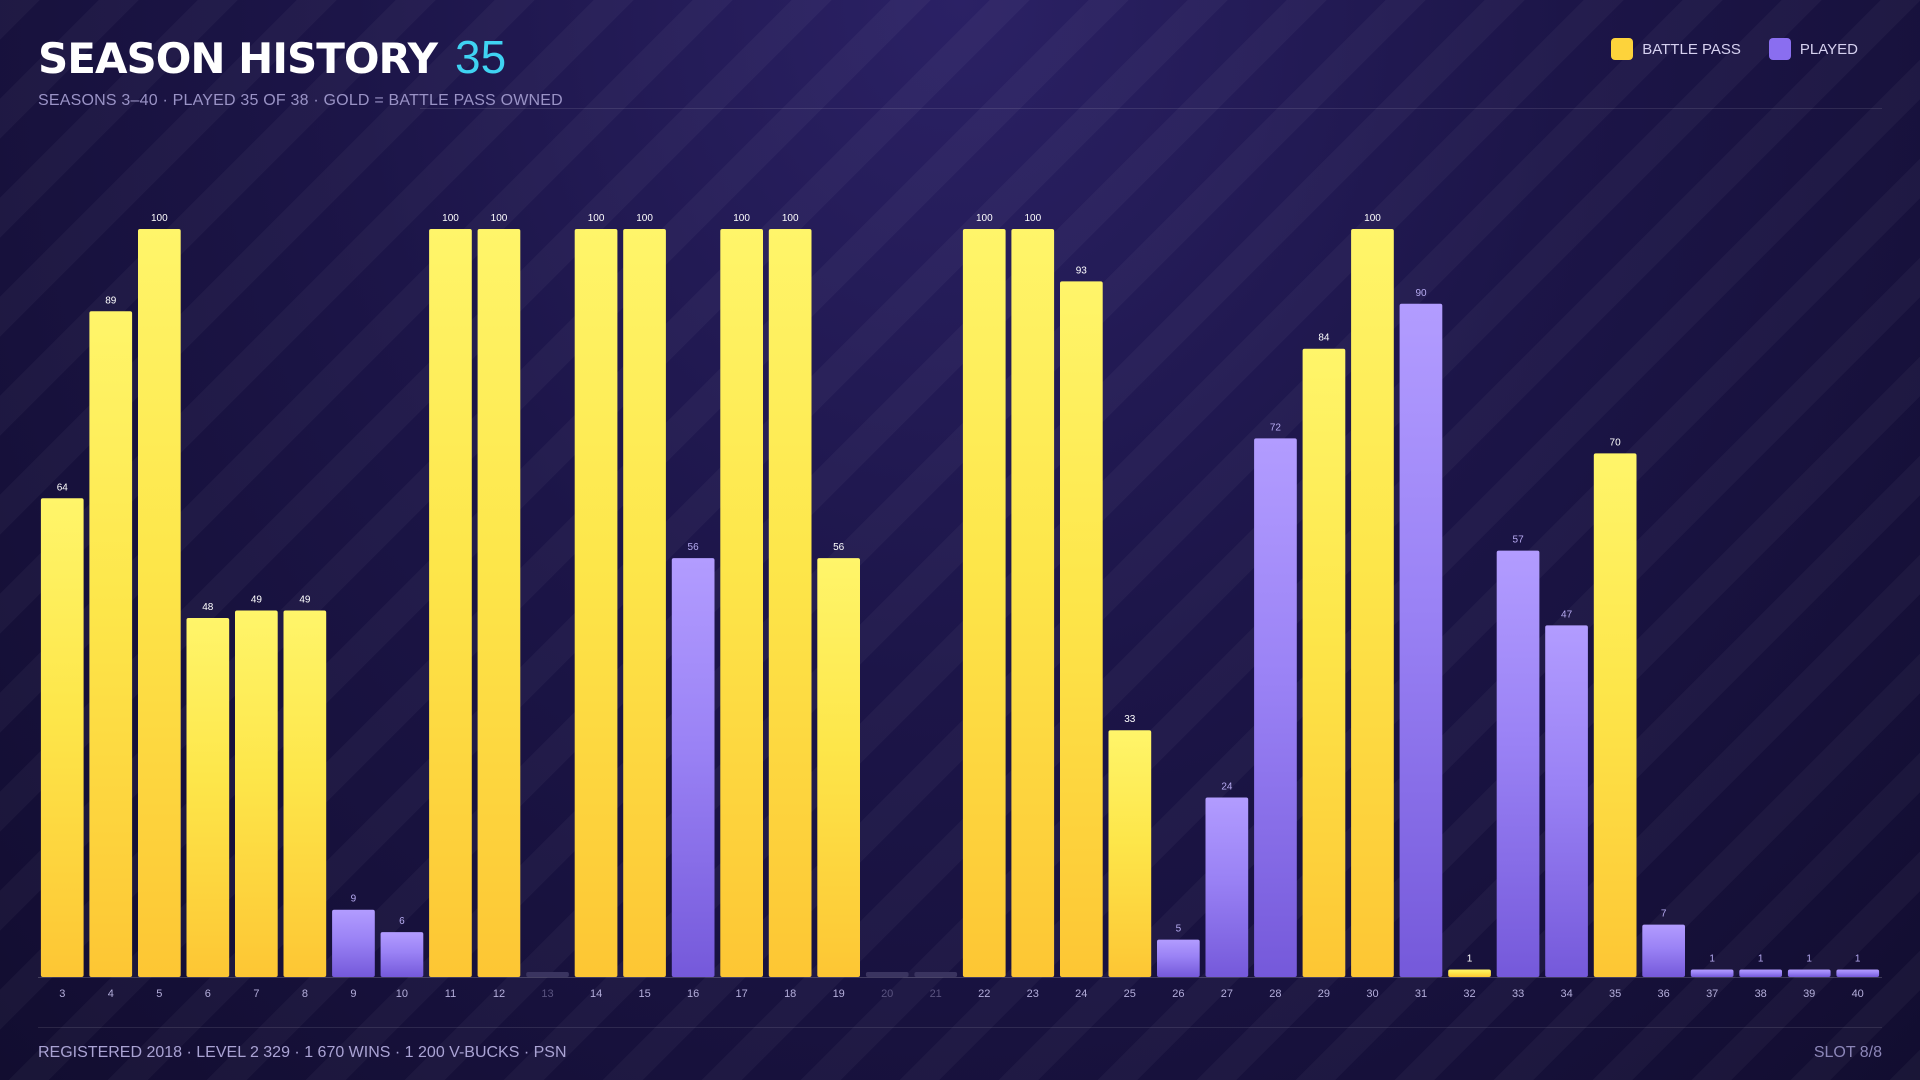 Image resolution: width=1920 pixels, height=1080 pixels. What do you see at coordinates (984, 994) in the screenshot?
I see `tick-label-season-22: 22` at bounding box center [984, 994].